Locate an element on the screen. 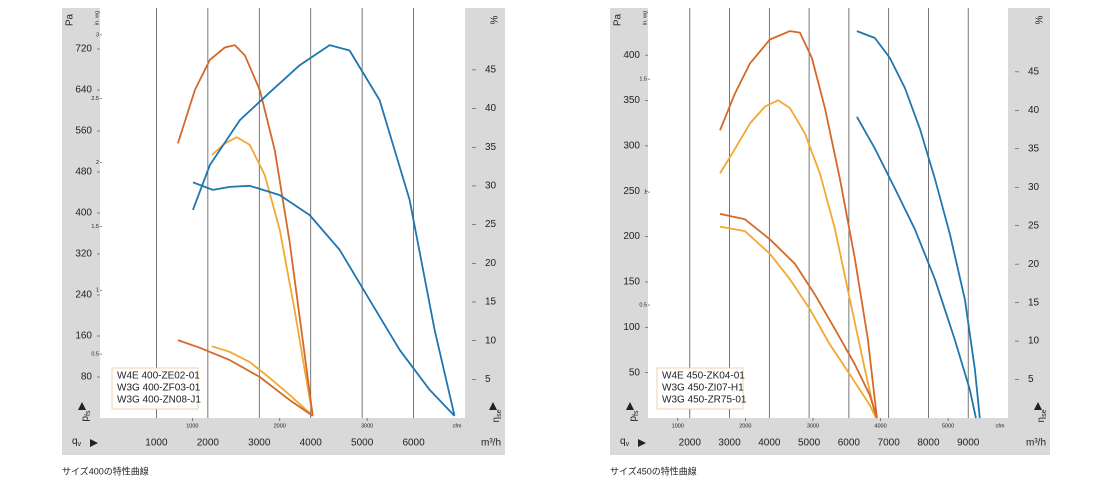  x2-tick-label: 5000 is located at coordinates (948, 426).